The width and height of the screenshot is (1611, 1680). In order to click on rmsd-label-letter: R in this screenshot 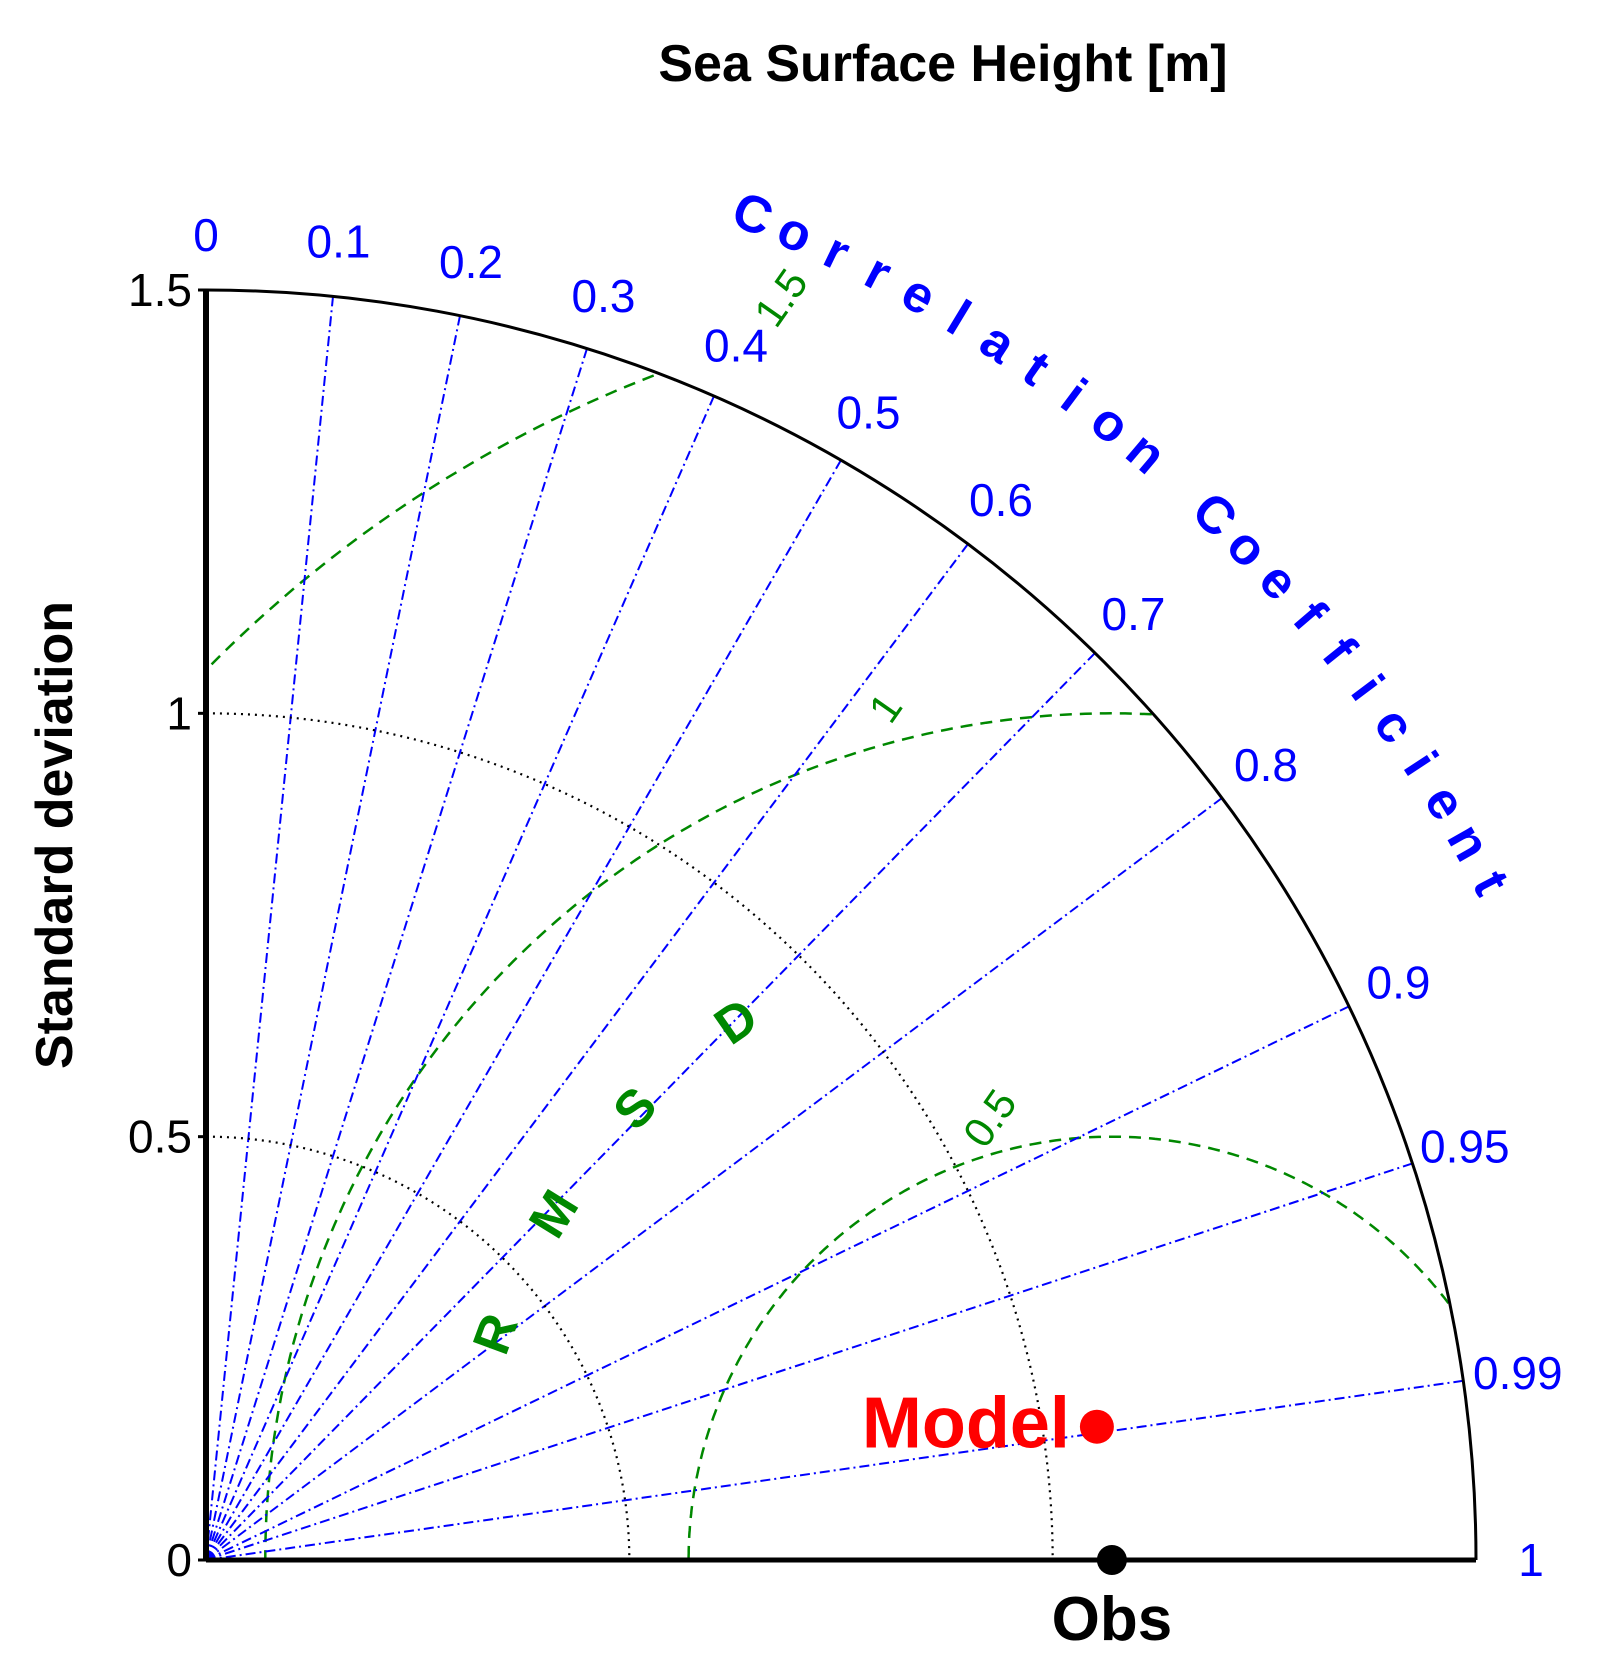, I will do `click(495, 1333)`.